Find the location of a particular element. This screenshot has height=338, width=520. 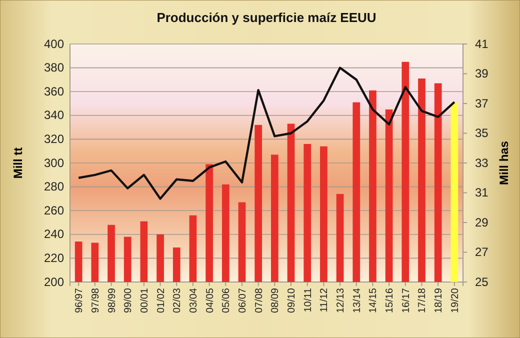

y2-tick-label: 35 is located at coordinates (482, 133).